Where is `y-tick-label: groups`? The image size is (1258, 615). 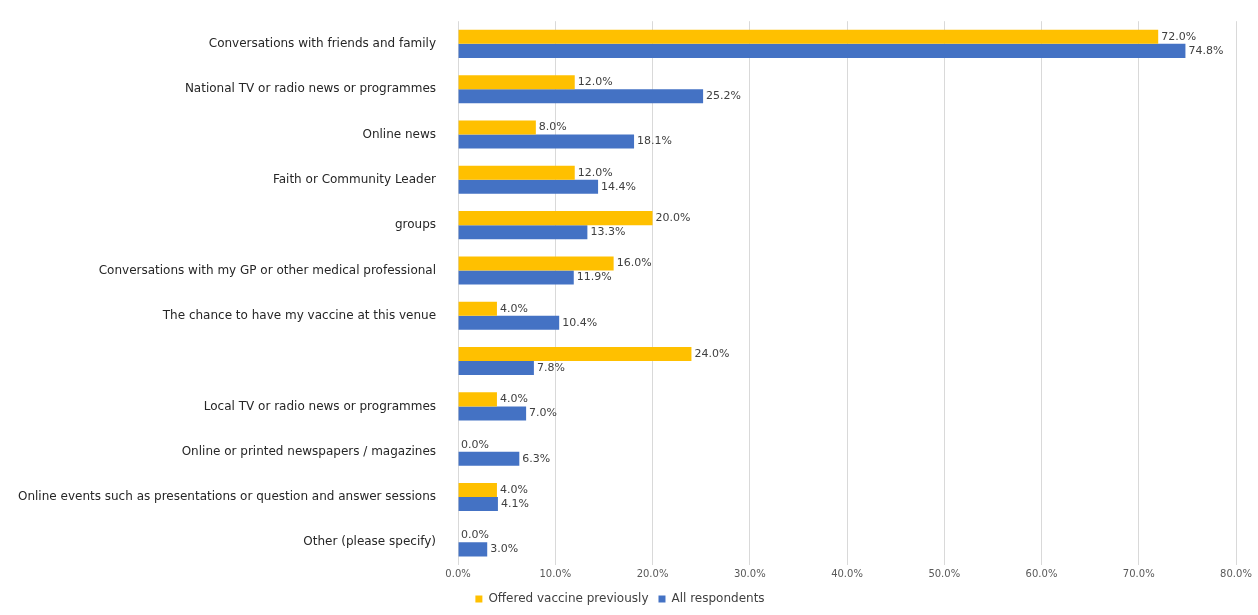
y-tick-label: groups is located at coordinates (415, 224).